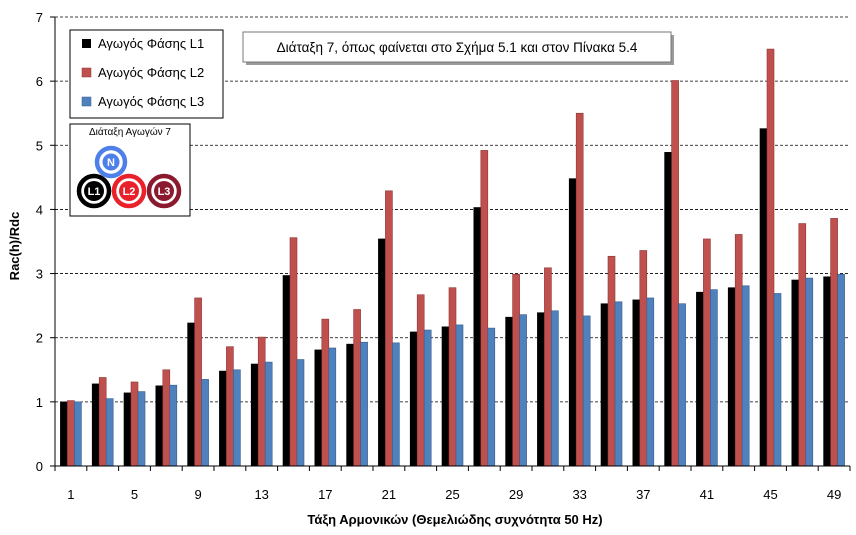  What do you see at coordinates (268, 414) in the screenshot?
I see `bar-l3-h13` at bounding box center [268, 414].